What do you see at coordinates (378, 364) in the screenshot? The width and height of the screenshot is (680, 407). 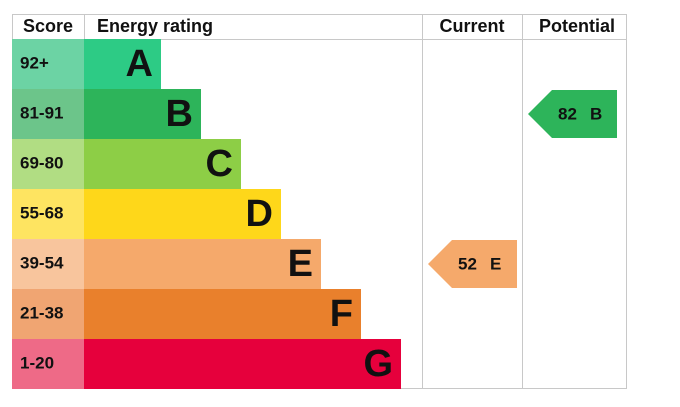 I see `band-letter: G` at bounding box center [378, 364].